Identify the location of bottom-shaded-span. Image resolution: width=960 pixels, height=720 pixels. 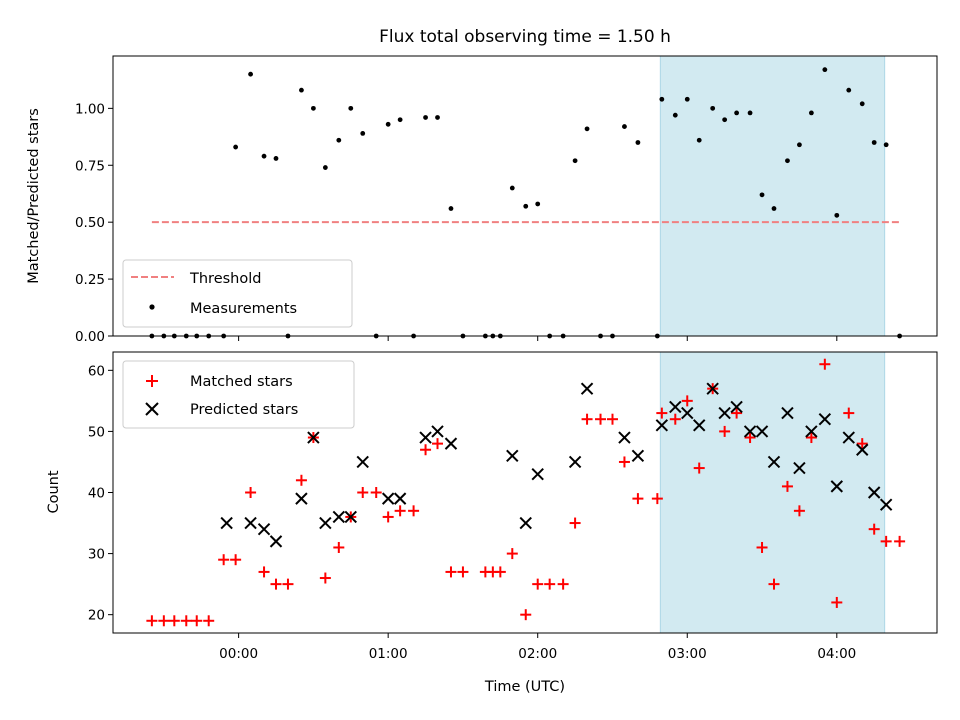
(772, 492).